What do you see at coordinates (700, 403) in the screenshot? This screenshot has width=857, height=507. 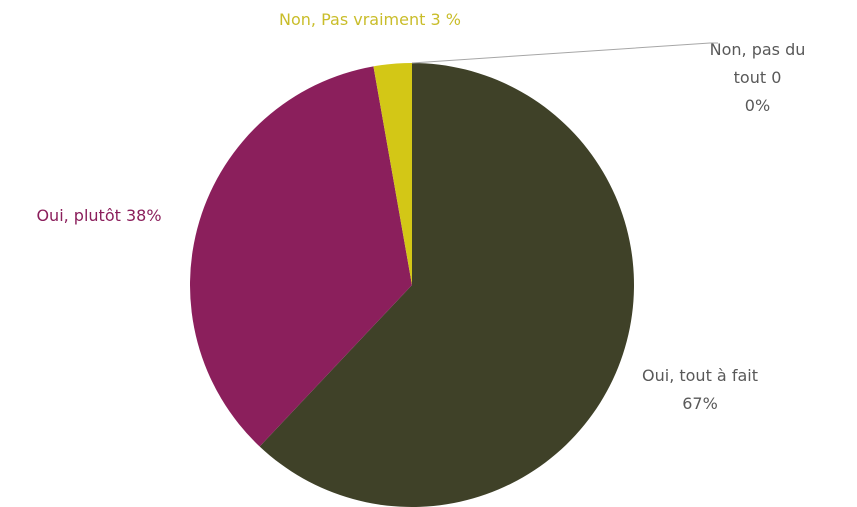 I see `value-label: 67%` at bounding box center [700, 403].